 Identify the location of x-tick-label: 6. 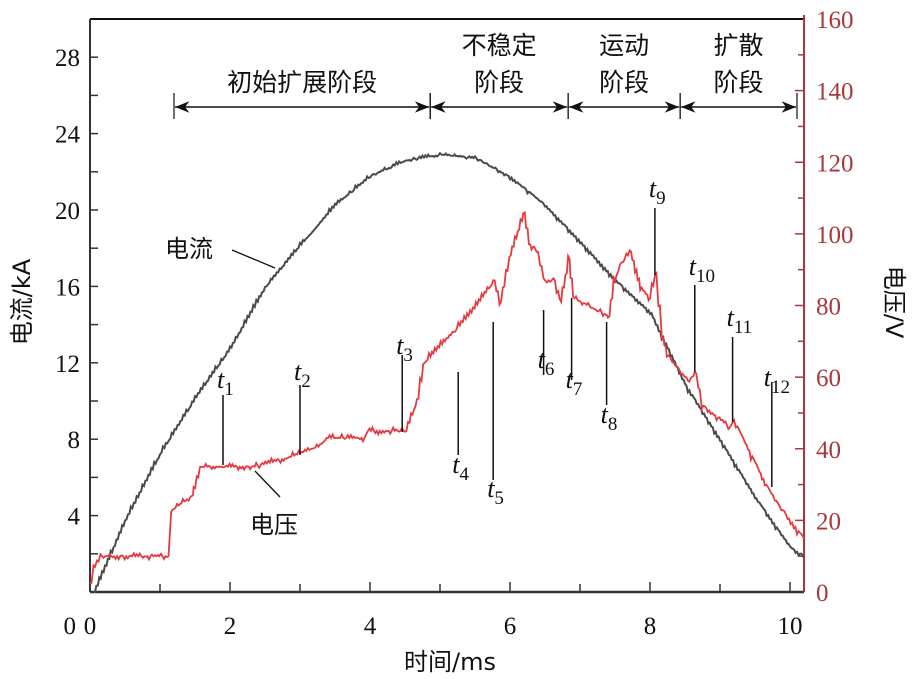
(510, 626).